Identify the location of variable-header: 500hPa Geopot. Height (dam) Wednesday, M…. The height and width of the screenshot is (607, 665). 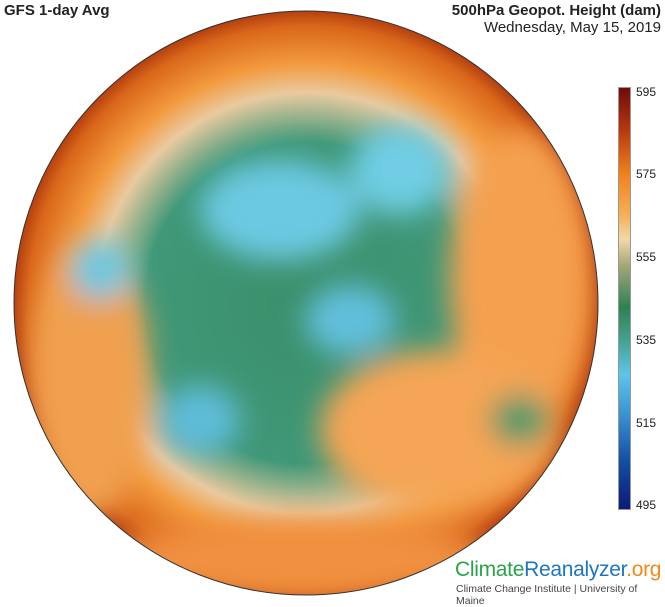
(556, 19).